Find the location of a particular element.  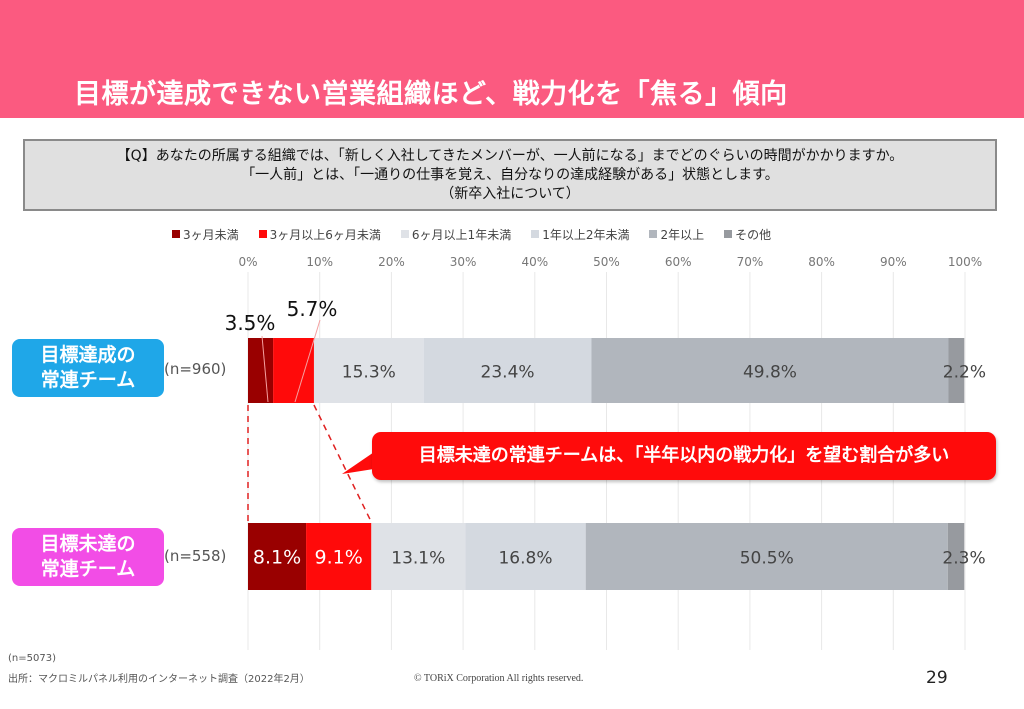

badge-missing-team: 目標未達の 常連チーム is located at coordinates (88, 557).